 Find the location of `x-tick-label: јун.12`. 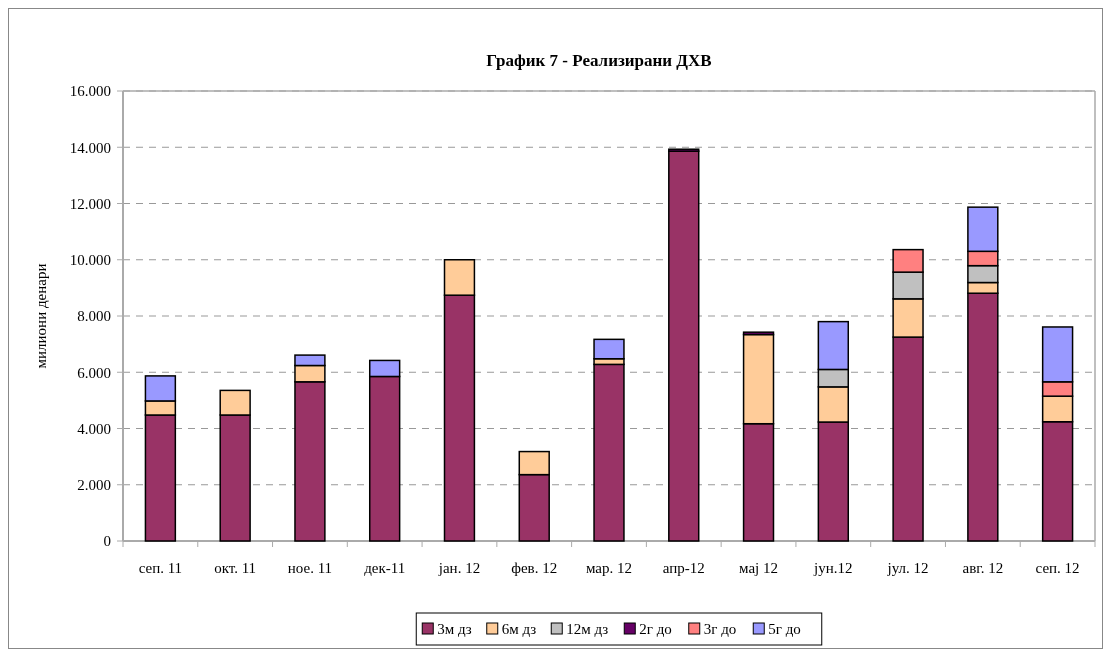

x-tick-label: јун.12 is located at coordinates (833, 568).